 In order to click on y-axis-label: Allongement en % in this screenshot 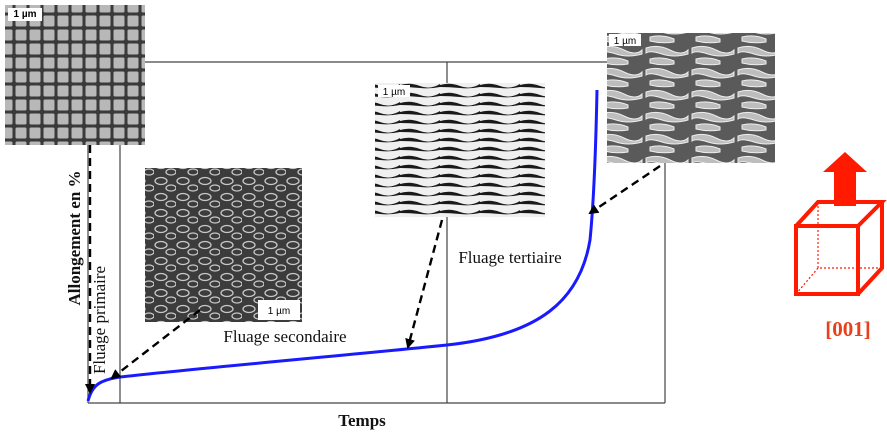, I will do `click(74, 237)`.